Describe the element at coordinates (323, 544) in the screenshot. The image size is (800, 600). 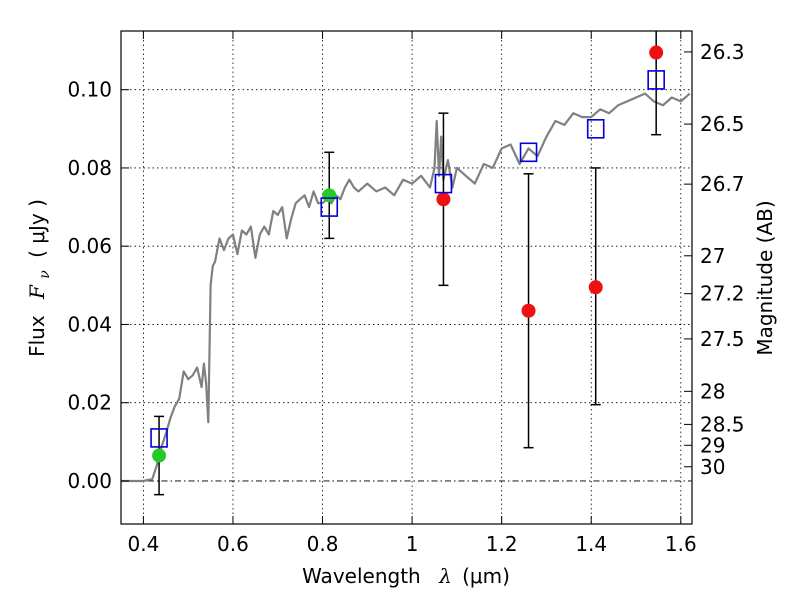
I see `x-tick-label: 0.8` at that location.